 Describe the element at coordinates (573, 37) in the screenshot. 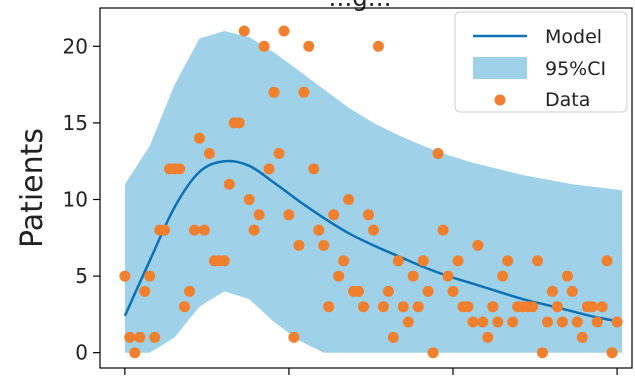

I see `legend-model-label: Model` at that location.